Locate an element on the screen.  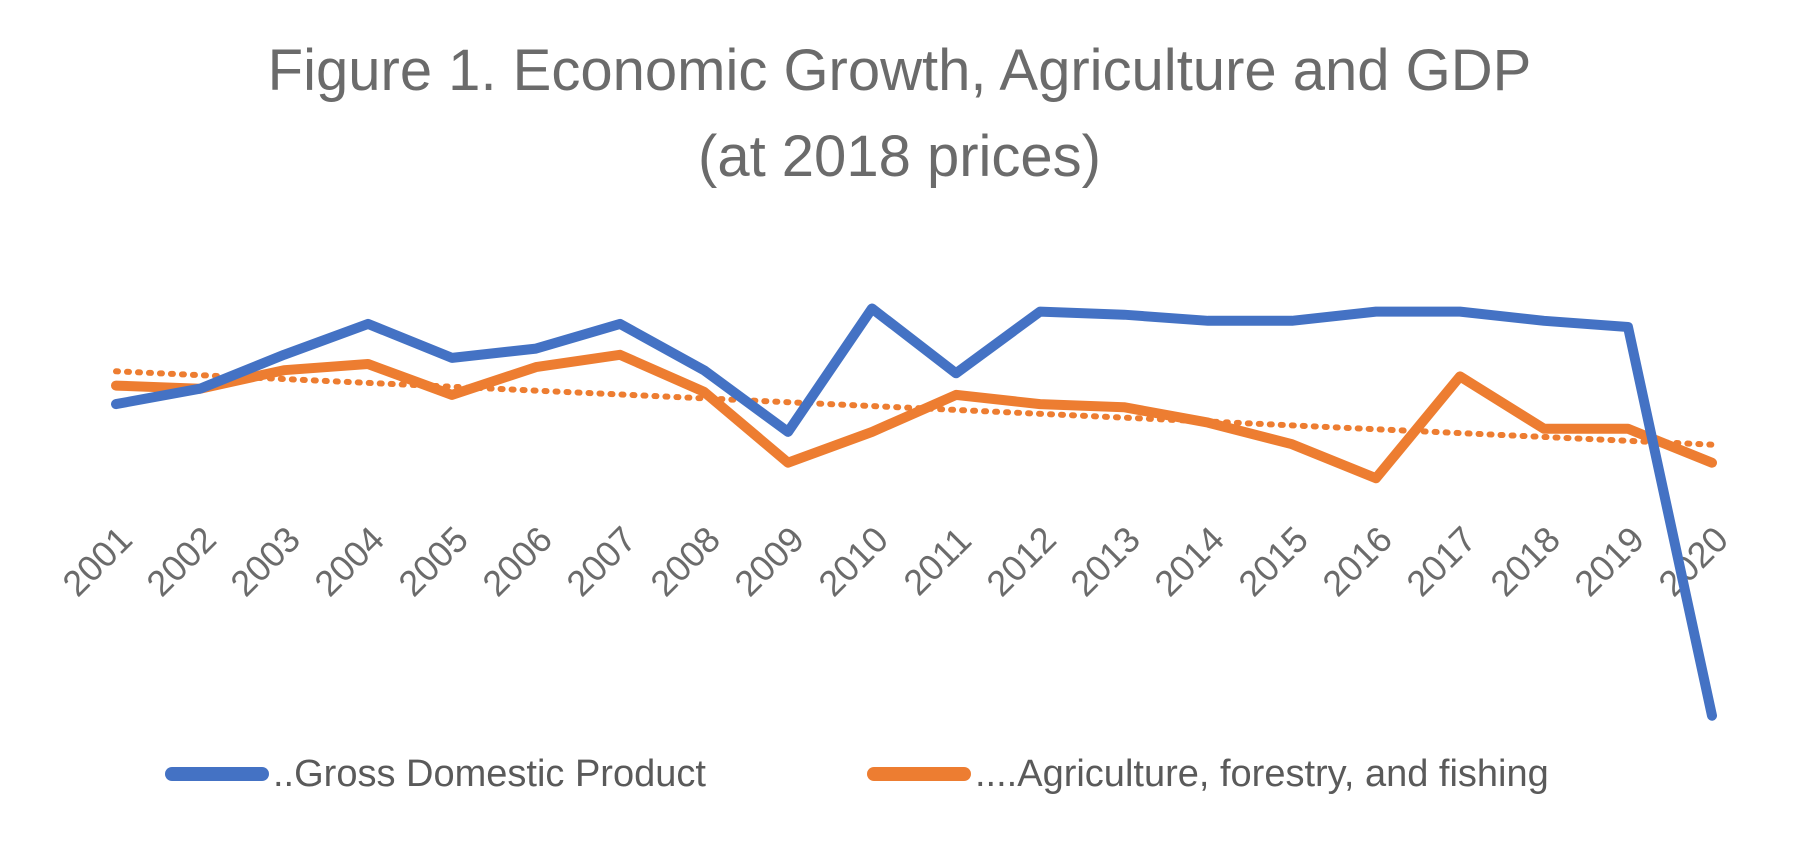
x-tick-label: 2002 is located at coordinates (181, 561).